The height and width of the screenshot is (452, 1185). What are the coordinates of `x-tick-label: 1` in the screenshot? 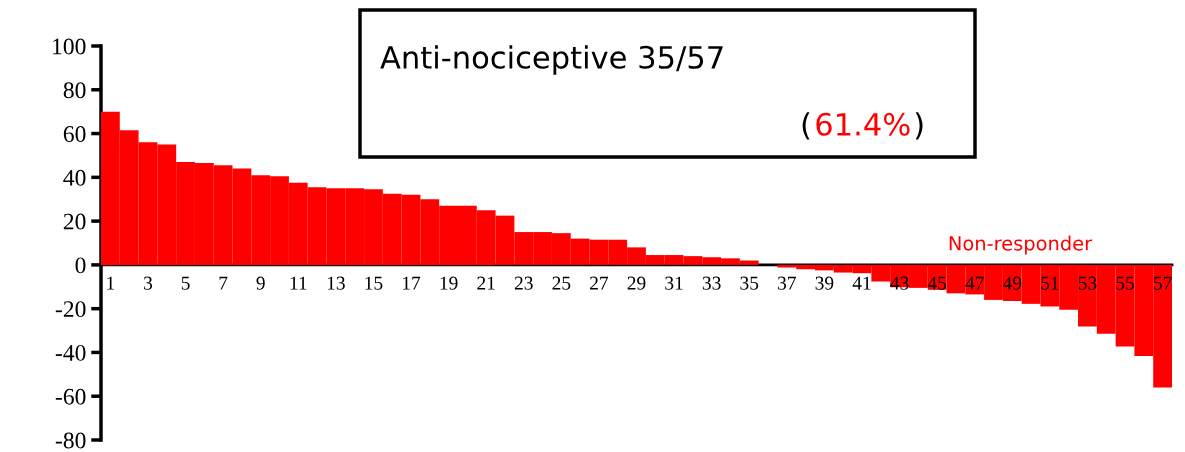 It's located at (111, 283).